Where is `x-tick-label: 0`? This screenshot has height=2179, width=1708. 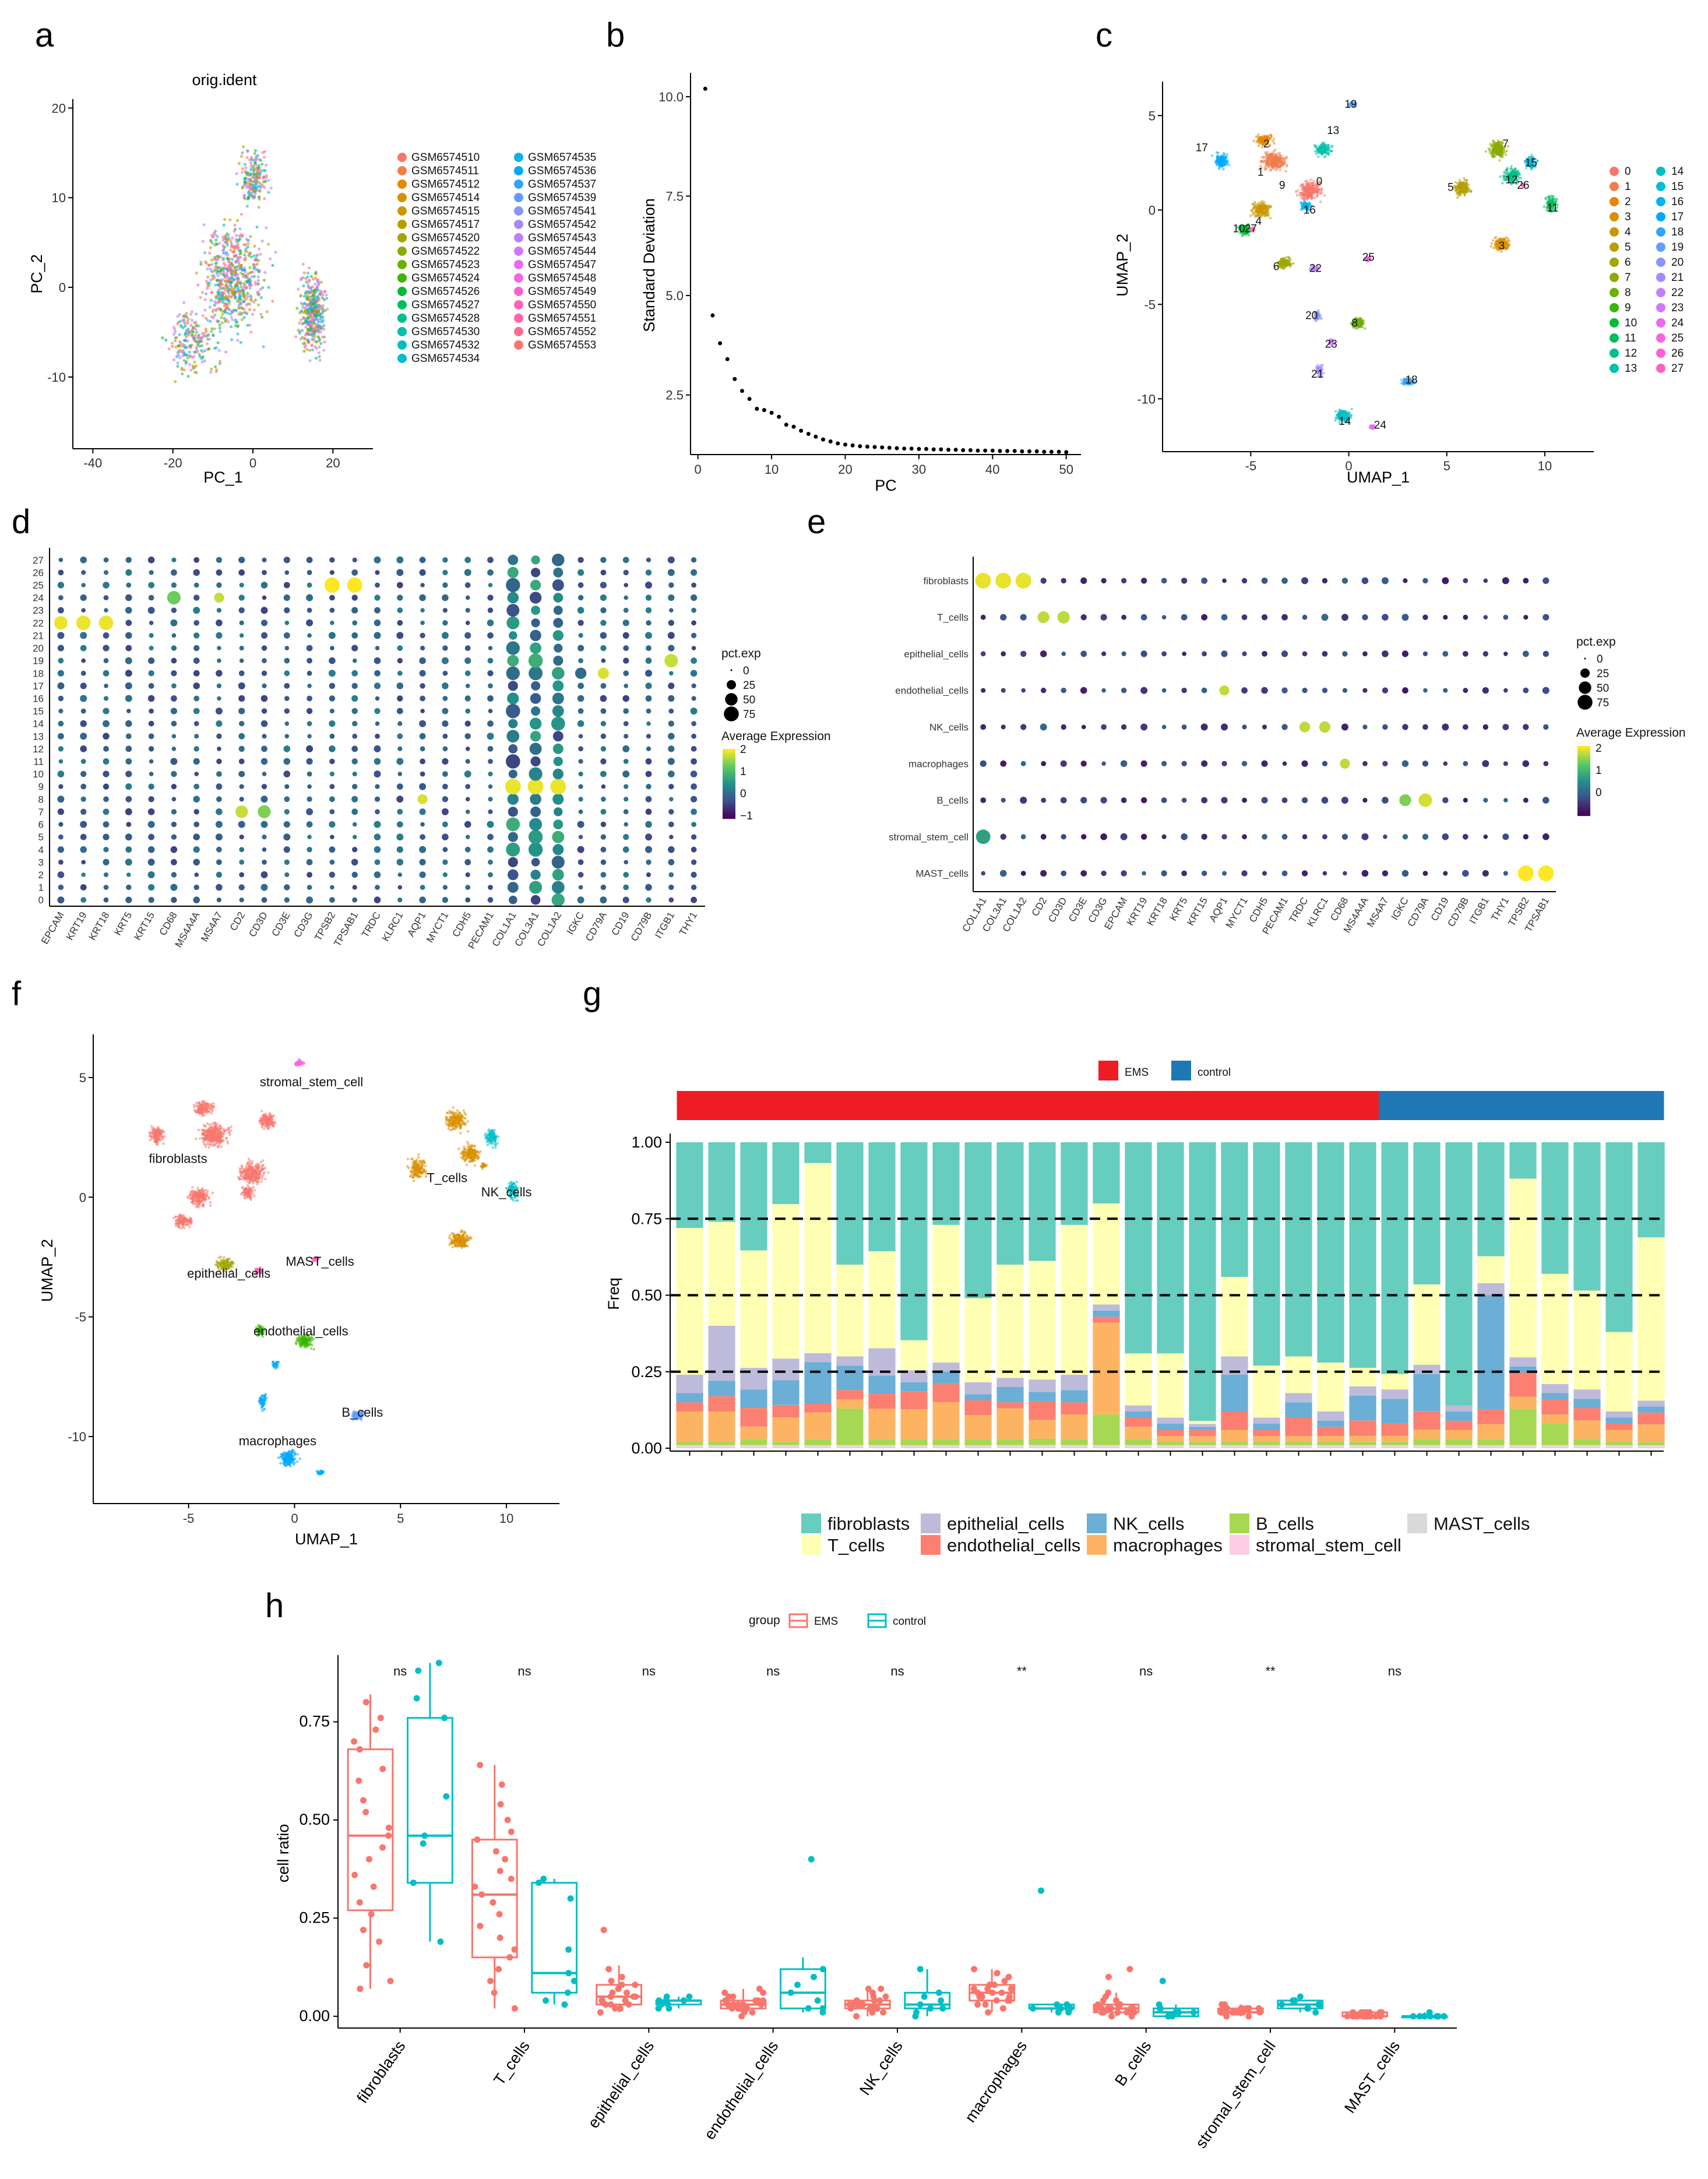
x-tick-label: 0 is located at coordinates (252, 463).